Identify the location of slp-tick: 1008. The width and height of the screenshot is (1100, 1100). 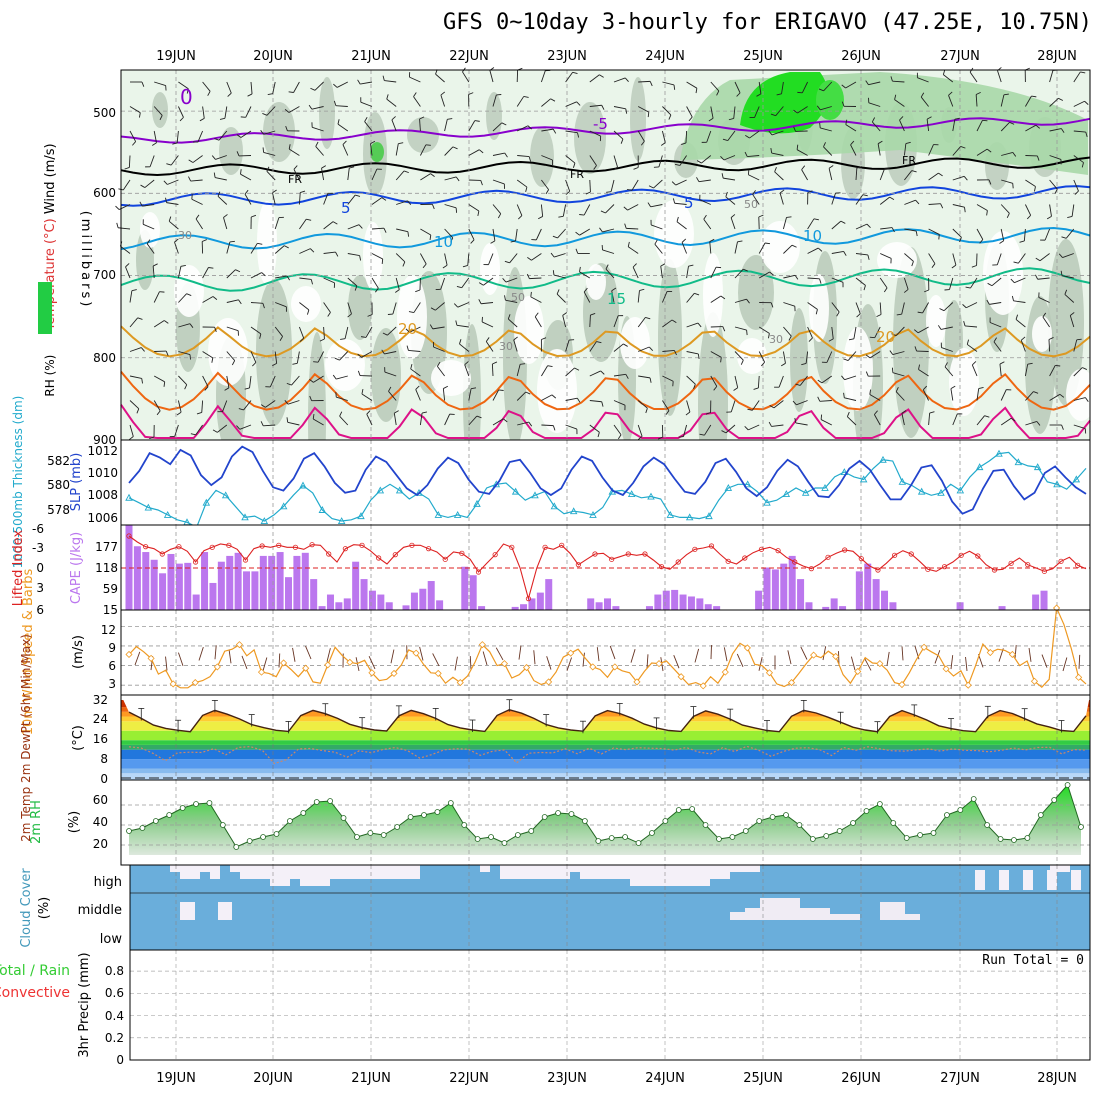
(102, 495).